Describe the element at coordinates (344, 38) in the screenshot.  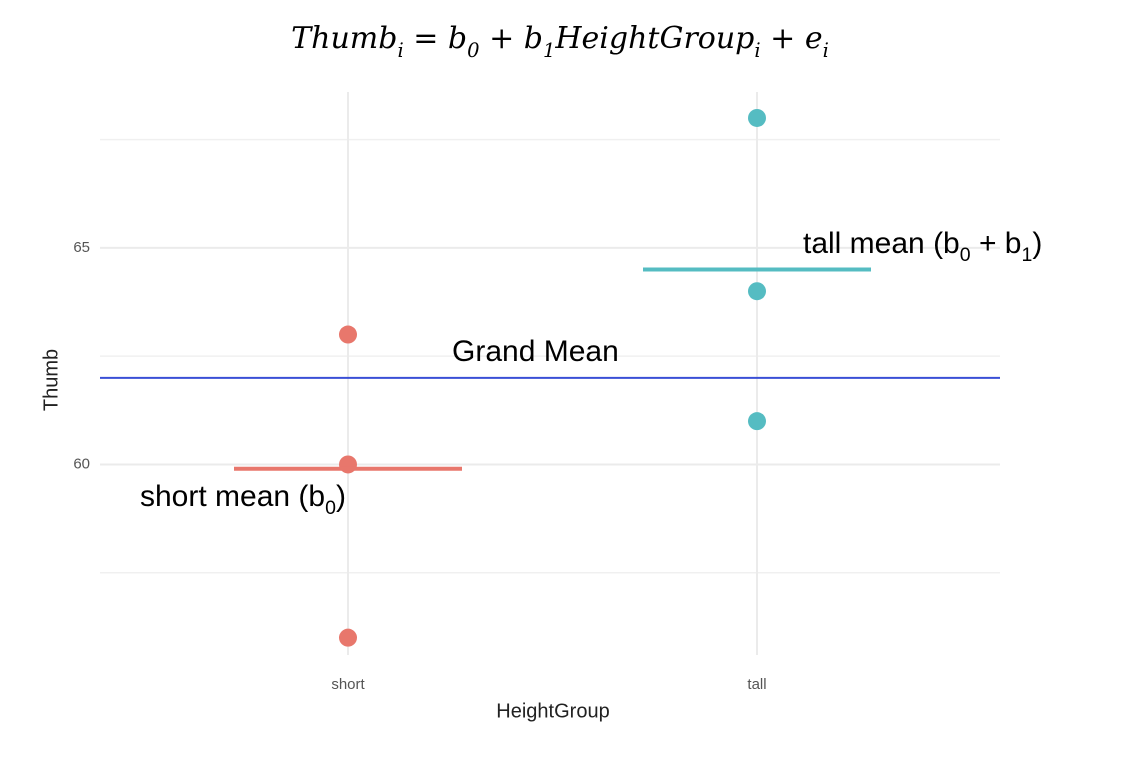
I see `text-part: Thumb` at that location.